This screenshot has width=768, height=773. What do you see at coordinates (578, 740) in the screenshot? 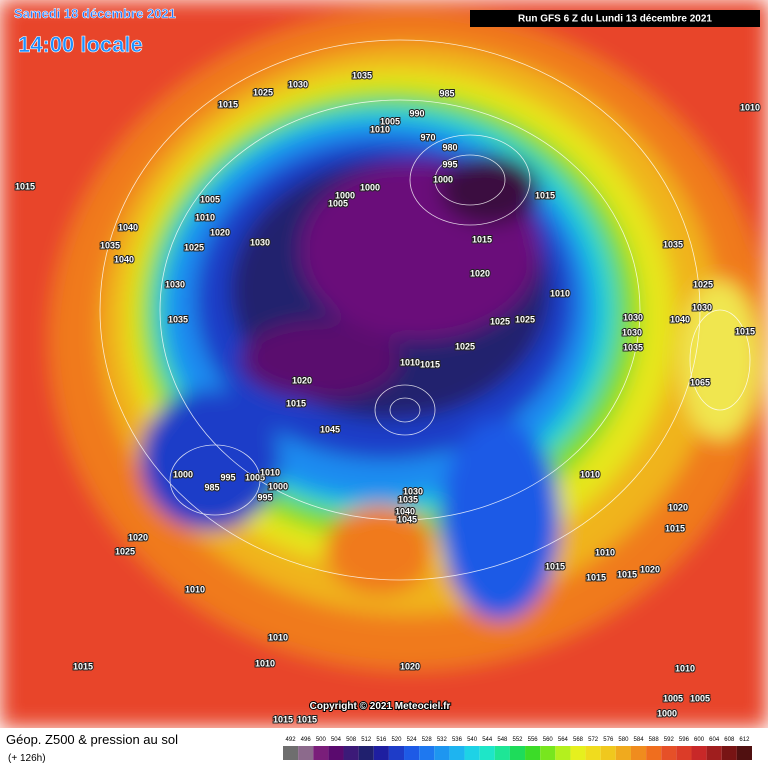
I see `colorbar-label: 568` at bounding box center [578, 740].